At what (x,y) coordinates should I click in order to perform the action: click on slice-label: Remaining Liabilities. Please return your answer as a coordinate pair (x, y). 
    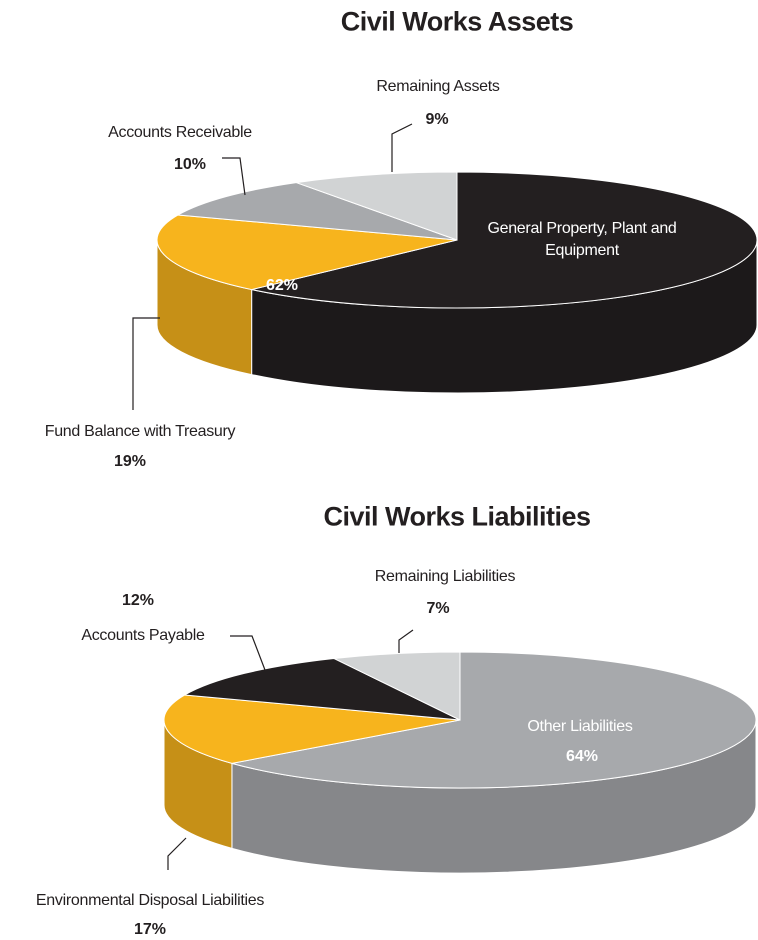
    Looking at the image, I should click on (445, 576).